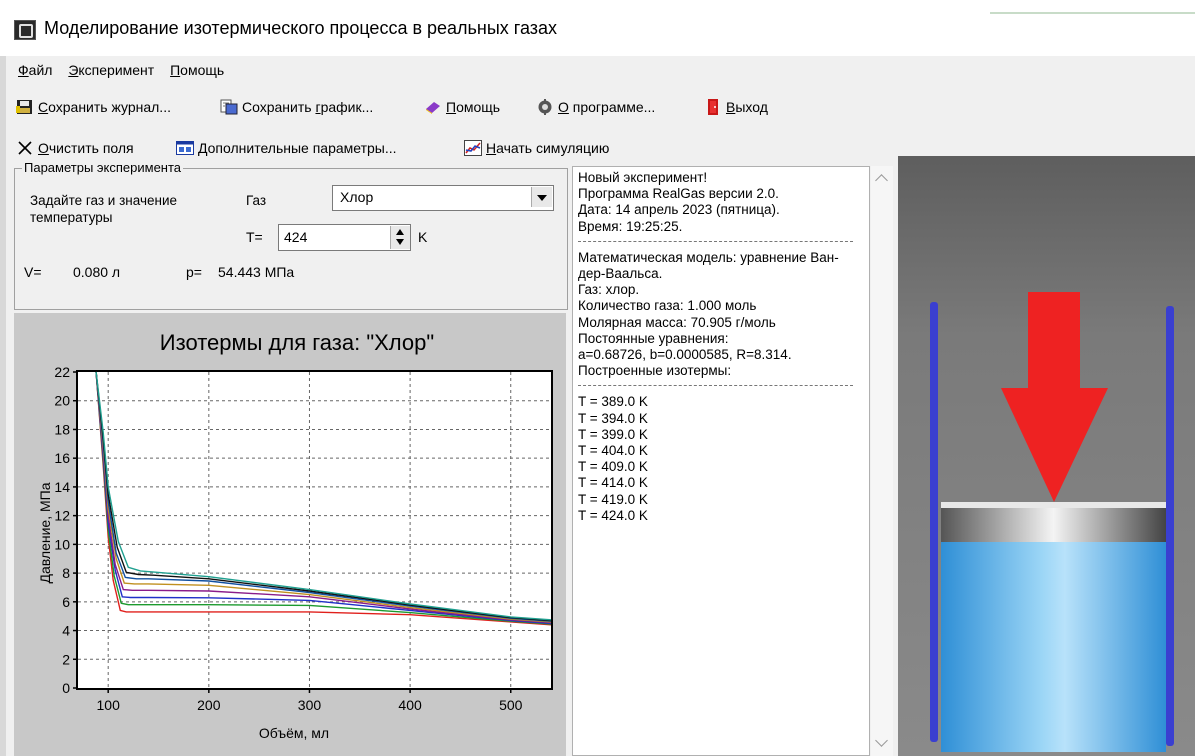 Image resolution: width=1195 pixels, height=756 pixels. Describe the element at coordinates (597, 28) in the screenshot. I see `title-bar` at that location.